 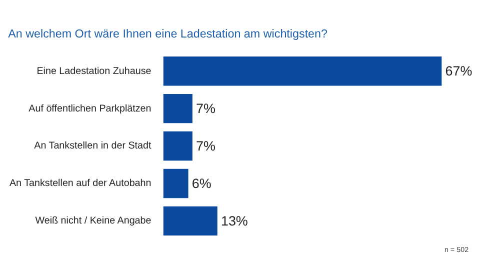 I want to click on y-tick-label: Eine Ladestation Zuhause, so click(x=94, y=71).